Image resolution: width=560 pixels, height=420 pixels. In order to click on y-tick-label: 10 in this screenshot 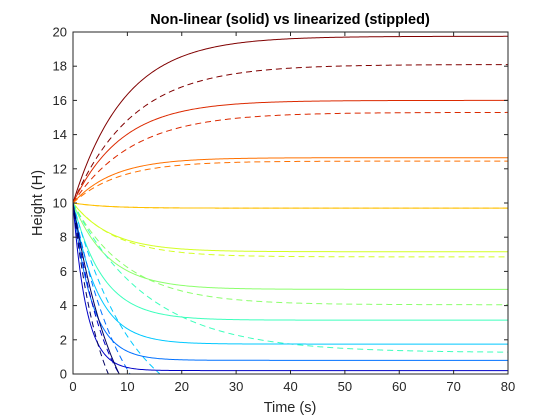, I will do `click(60, 203)`.